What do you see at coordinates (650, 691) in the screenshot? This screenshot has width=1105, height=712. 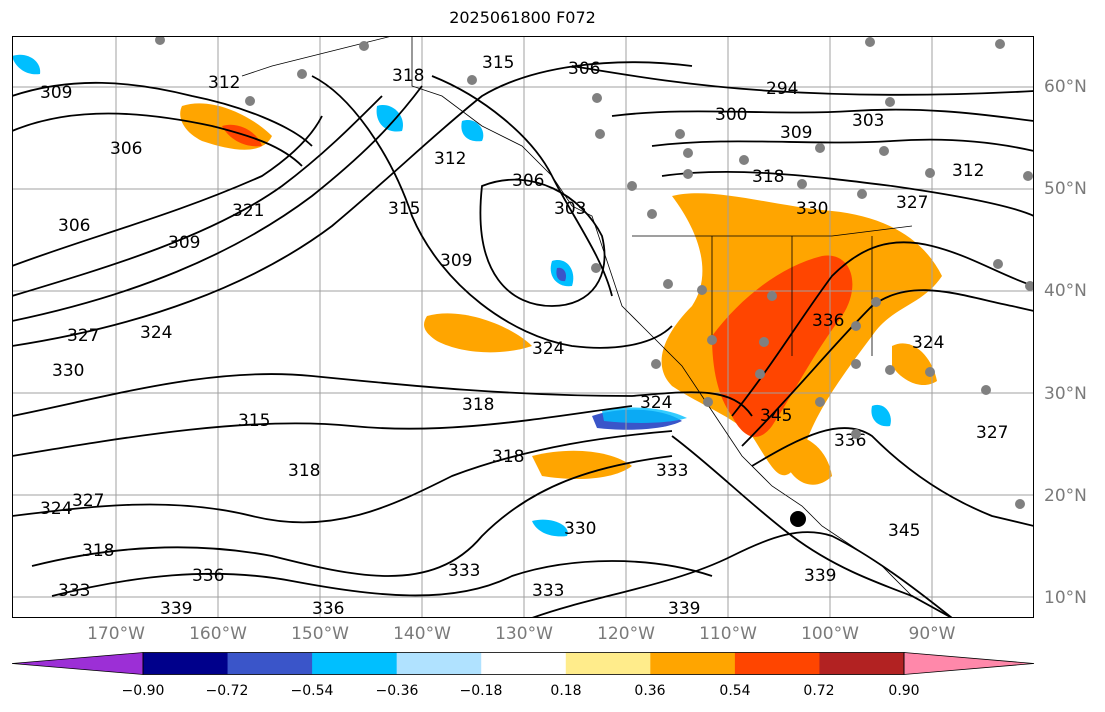 I see `colorbar-tick: 0.36` at bounding box center [650, 691].